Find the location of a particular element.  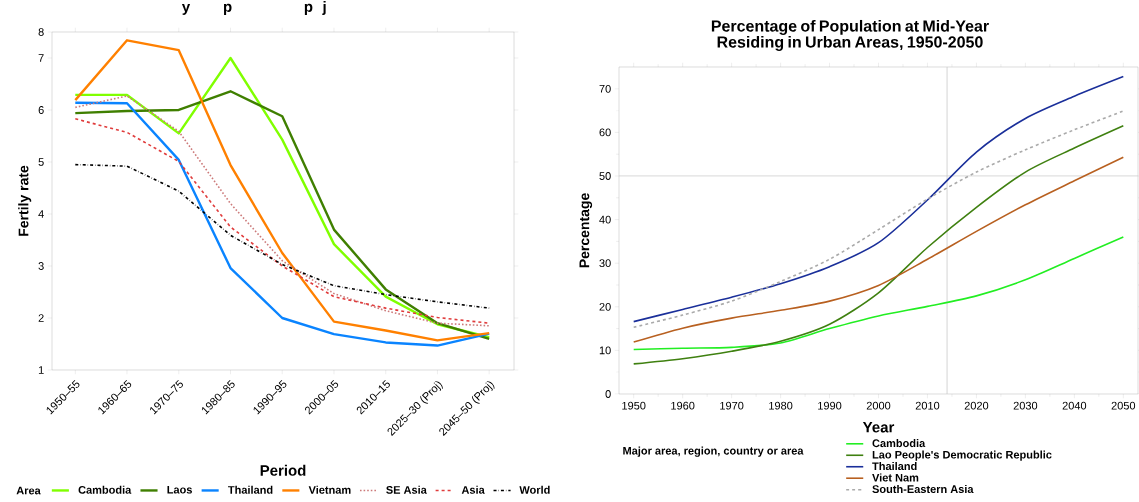

legend-label: Viet Nam is located at coordinates (895, 477).